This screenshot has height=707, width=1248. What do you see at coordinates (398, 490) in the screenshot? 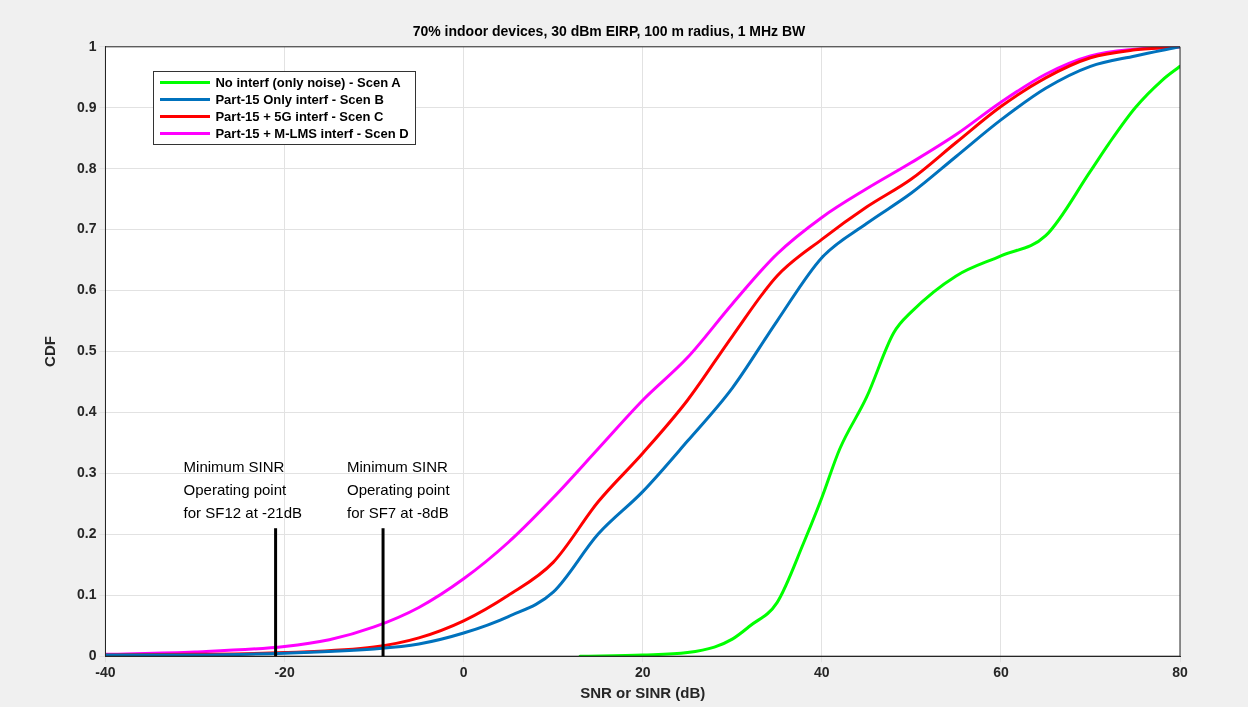
I see `ref-line-label: Minimum SINR Operating point for SF7 at -8dB` at bounding box center [398, 490].